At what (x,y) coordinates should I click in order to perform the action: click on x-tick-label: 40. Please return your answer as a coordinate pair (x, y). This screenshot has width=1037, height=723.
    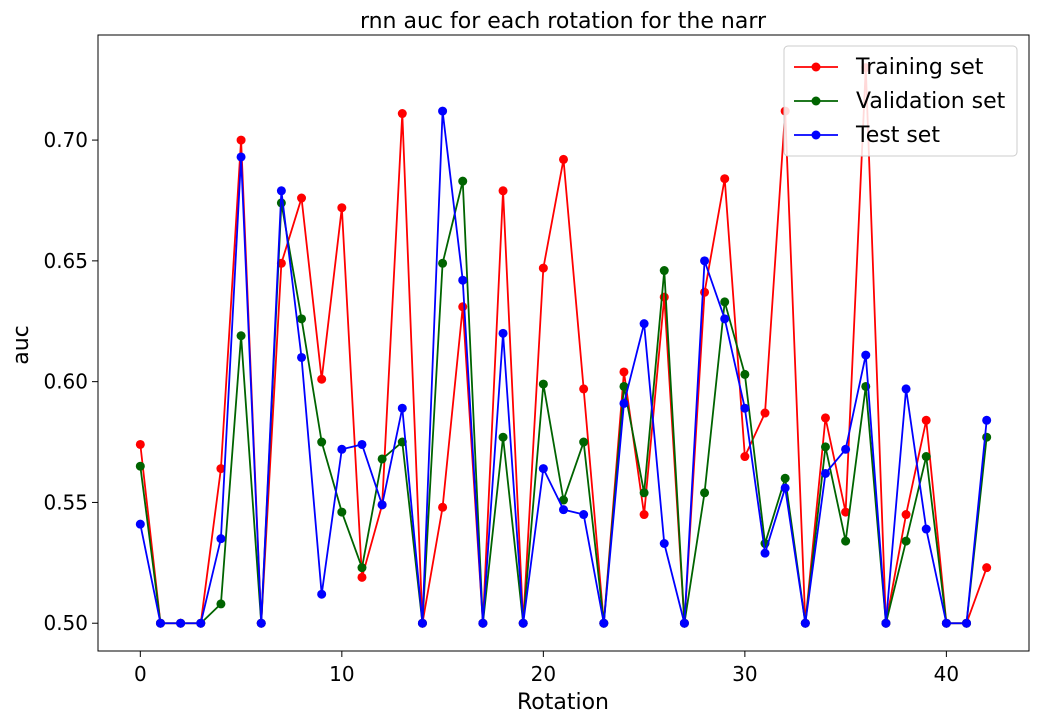
    Looking at the image, I should click on (946, 674).